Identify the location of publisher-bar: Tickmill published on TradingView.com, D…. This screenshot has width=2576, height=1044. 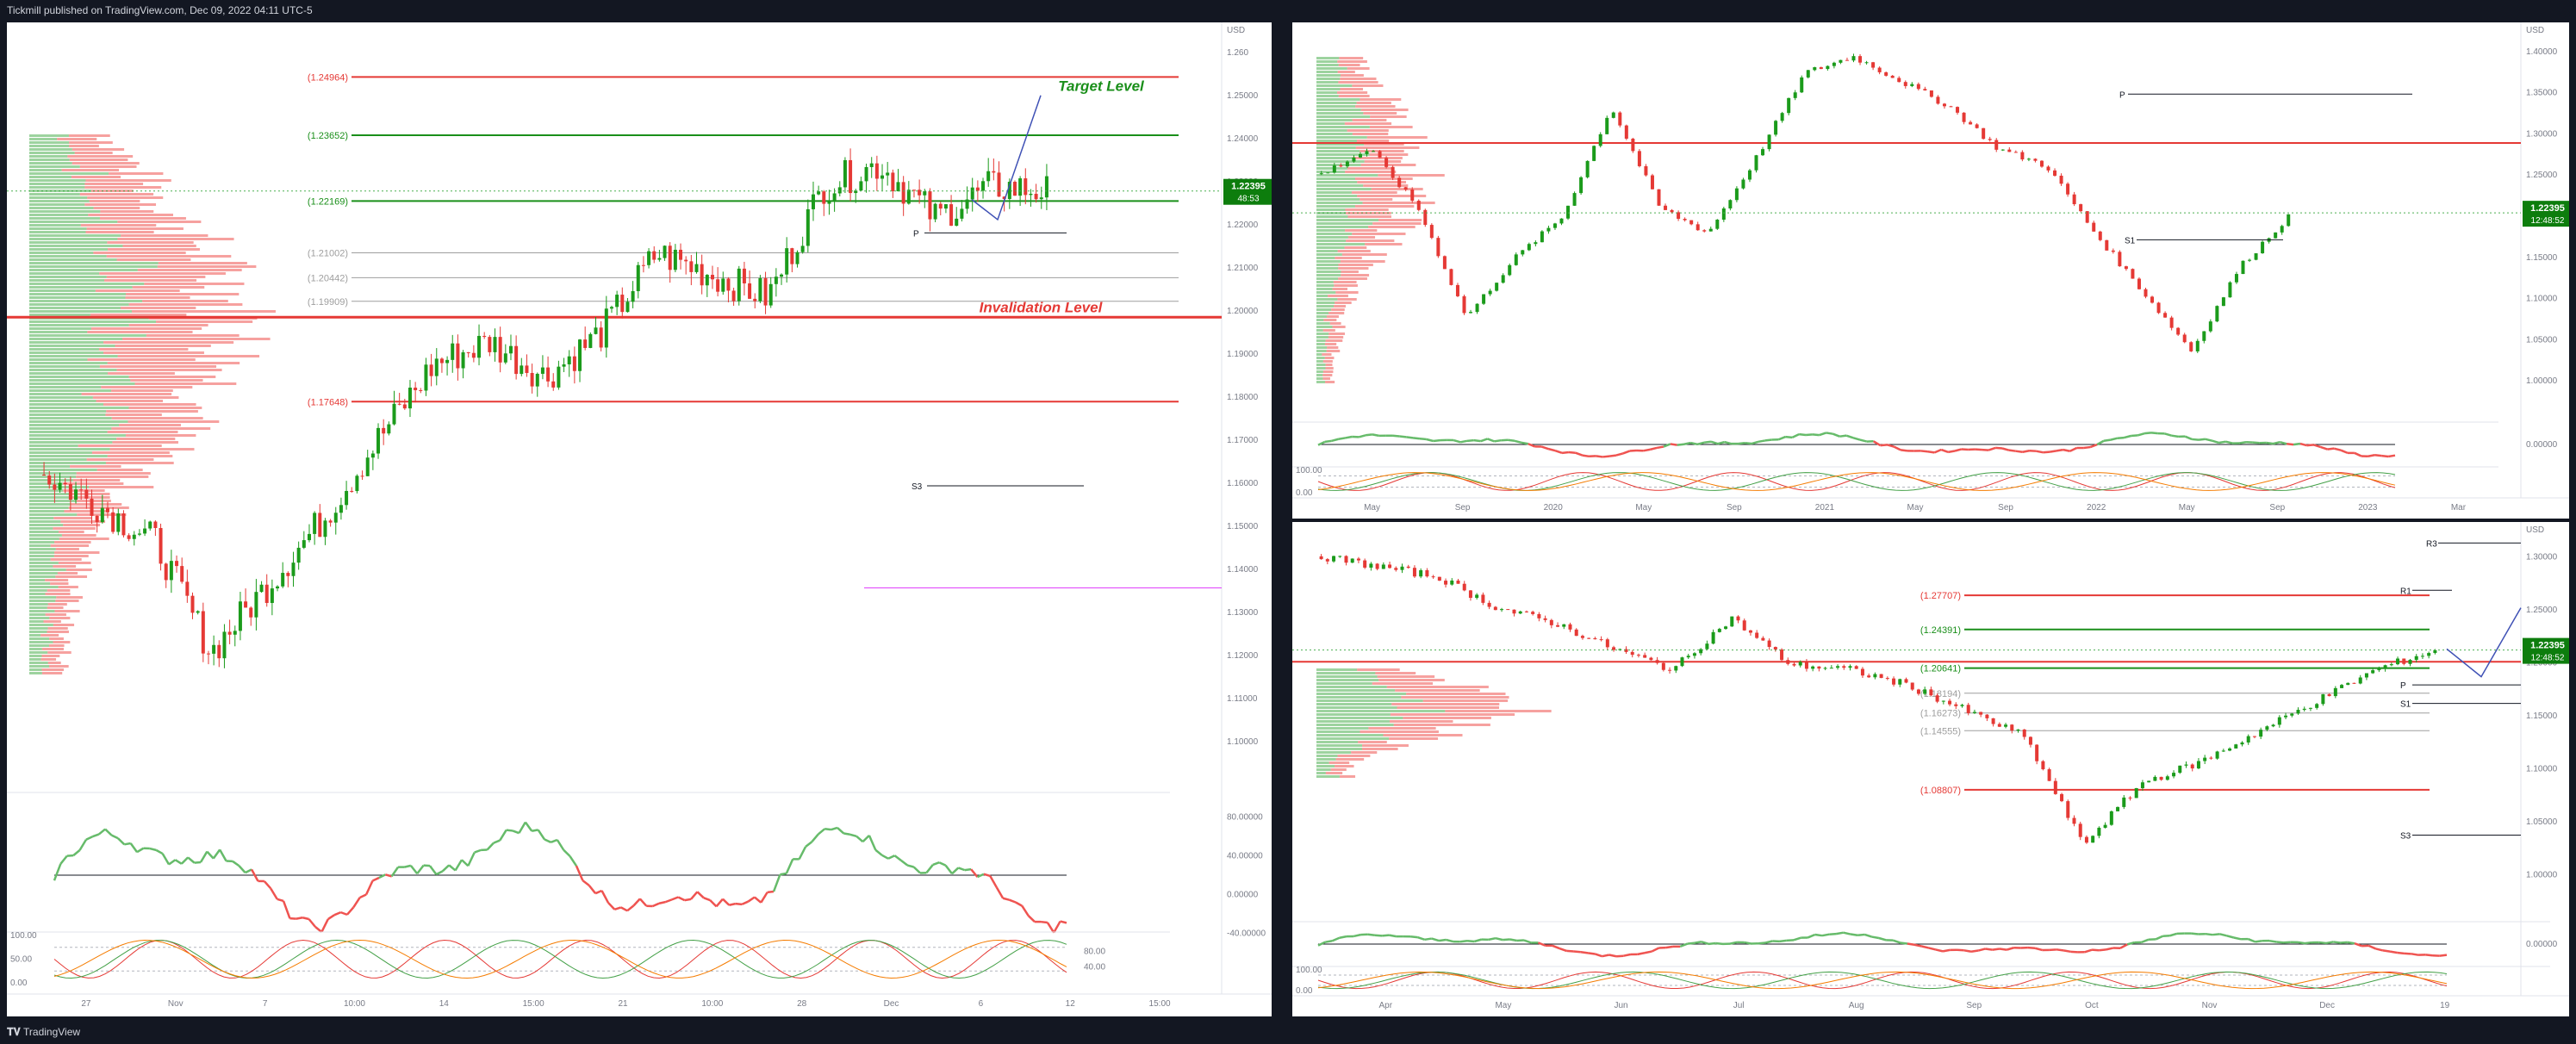
(1288, 10).